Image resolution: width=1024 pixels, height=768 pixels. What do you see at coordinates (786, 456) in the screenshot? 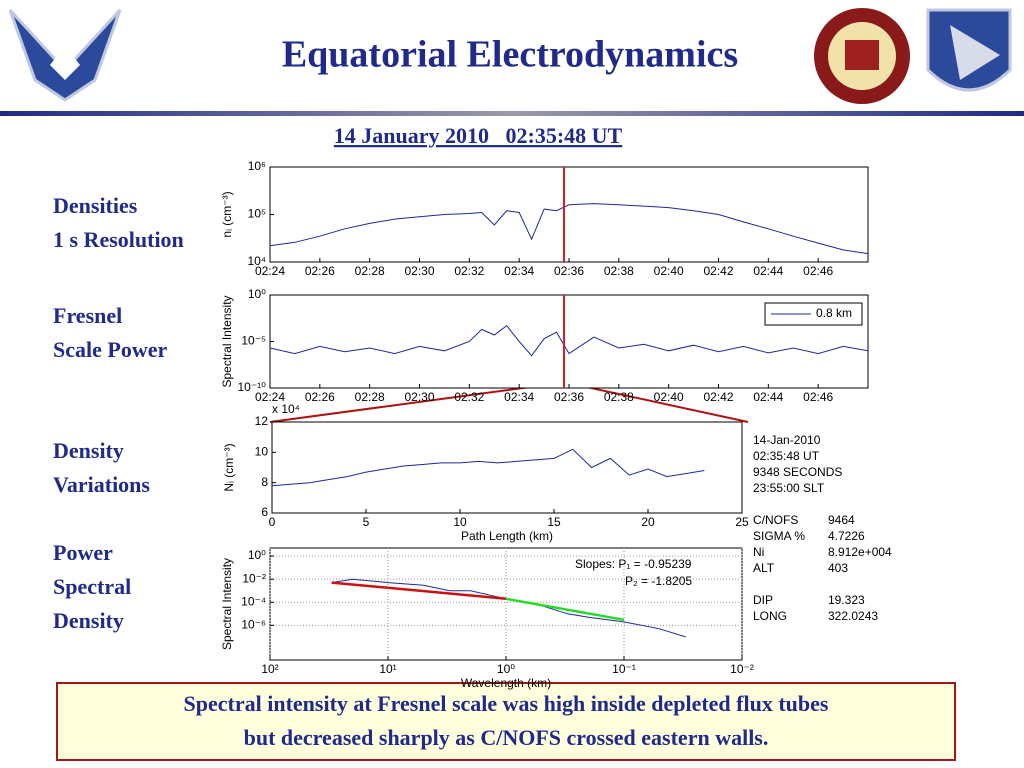
I see `info-line: 02:35:48 UT` at bounding box center [786, 456].